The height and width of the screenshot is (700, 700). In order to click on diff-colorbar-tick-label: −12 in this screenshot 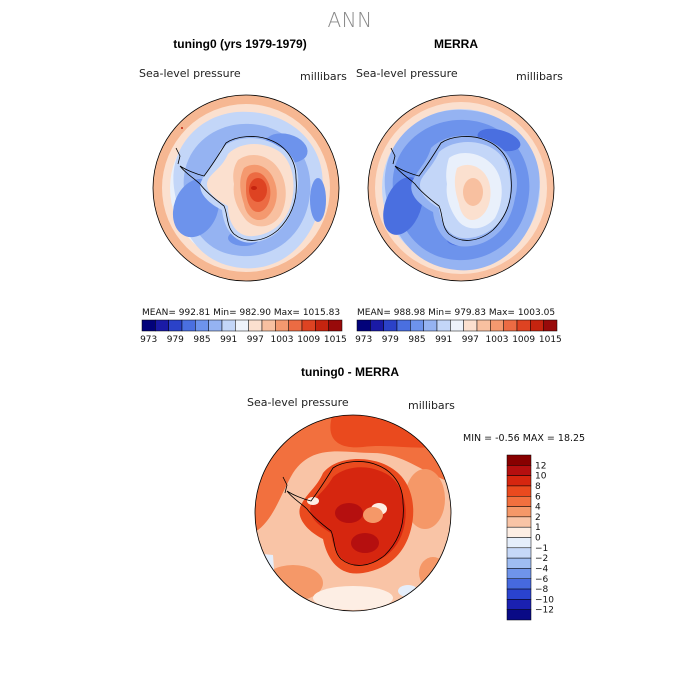, I will do `click(544, 611)`.